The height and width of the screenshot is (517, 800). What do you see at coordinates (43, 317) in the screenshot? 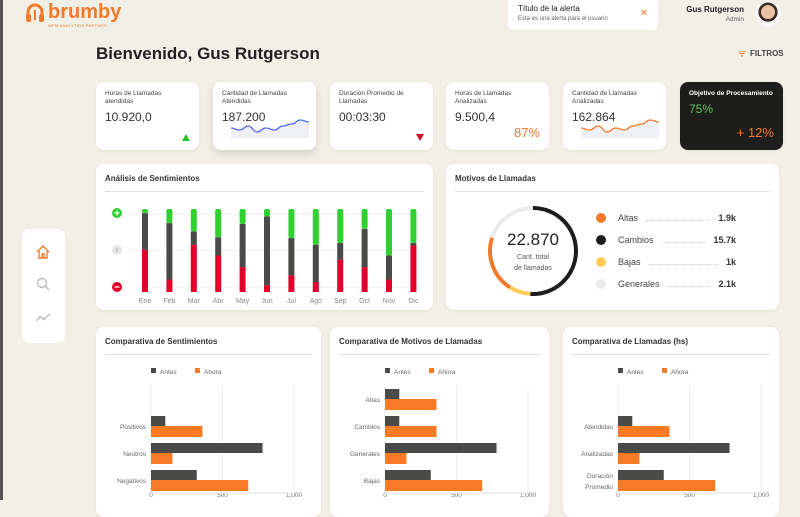
I see `analytics-icon` at bounding box center [43, 317].